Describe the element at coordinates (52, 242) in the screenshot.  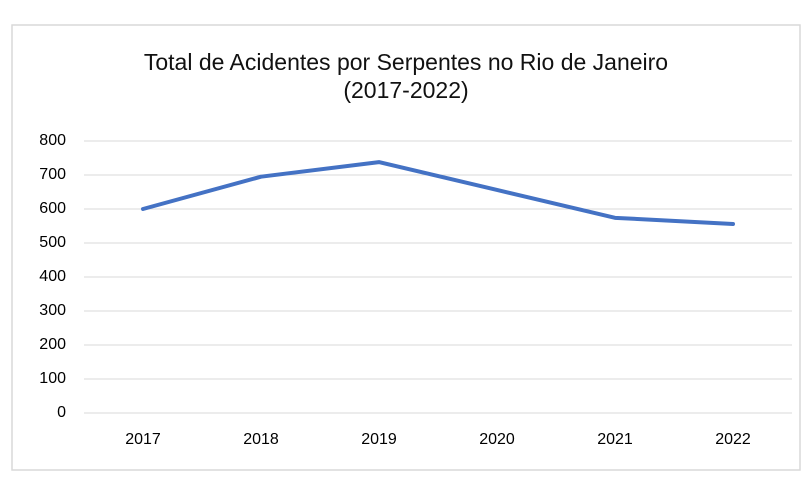
I see `y-tick-label: 500` at that location.